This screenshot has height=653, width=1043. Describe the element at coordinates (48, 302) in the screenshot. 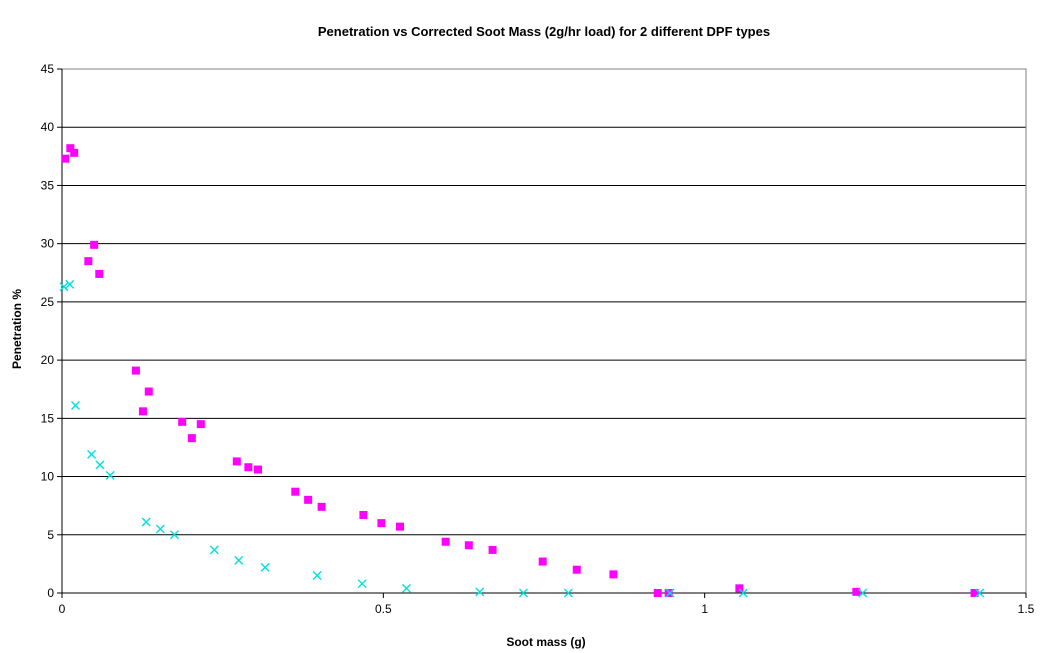

I see `y-tick-label: 25` at that location.